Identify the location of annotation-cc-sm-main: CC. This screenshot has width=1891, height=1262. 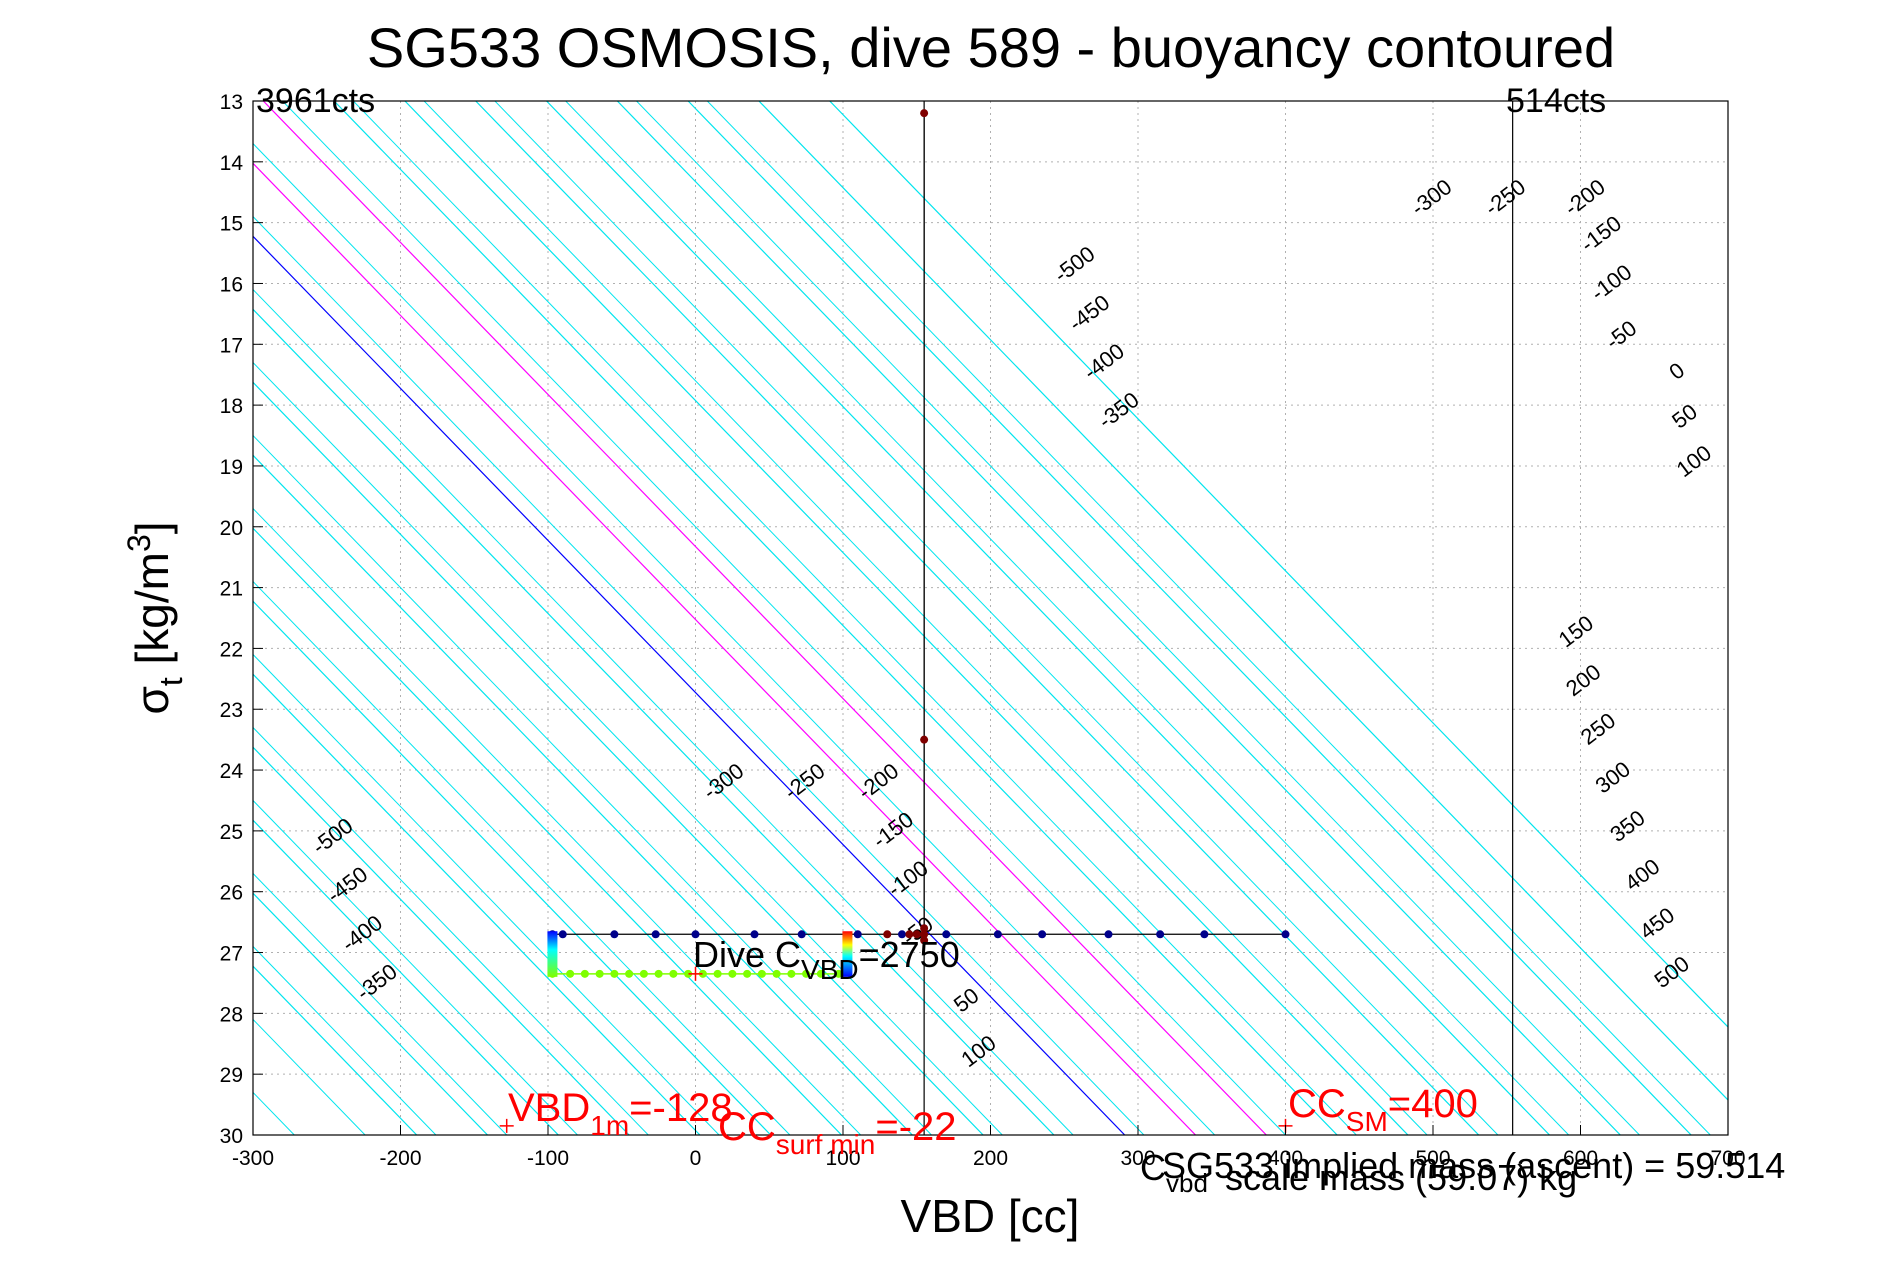
(1317, 1104).